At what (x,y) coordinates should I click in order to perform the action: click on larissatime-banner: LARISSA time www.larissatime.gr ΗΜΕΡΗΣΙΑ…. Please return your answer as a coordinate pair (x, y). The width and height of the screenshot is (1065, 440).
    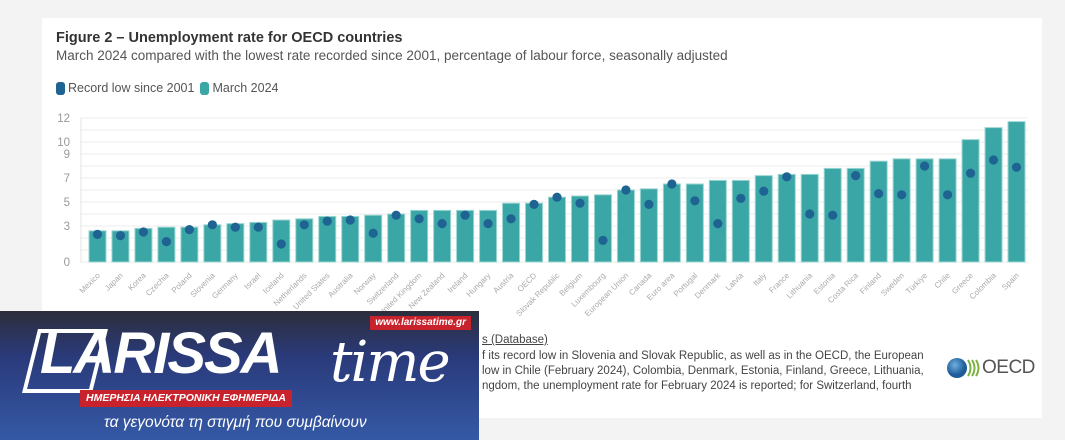
    Looking at the image, I should click on (239, 375).